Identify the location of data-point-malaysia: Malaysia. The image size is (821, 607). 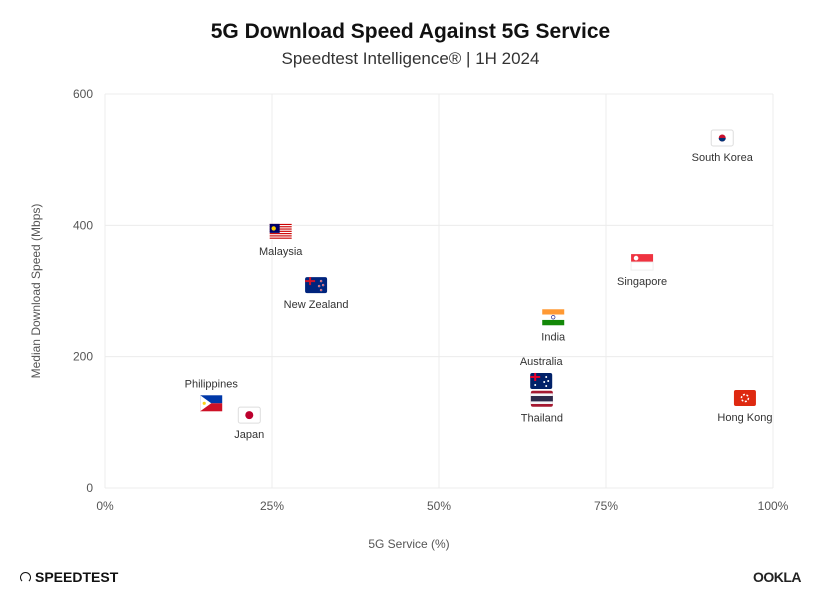
(281, 240).